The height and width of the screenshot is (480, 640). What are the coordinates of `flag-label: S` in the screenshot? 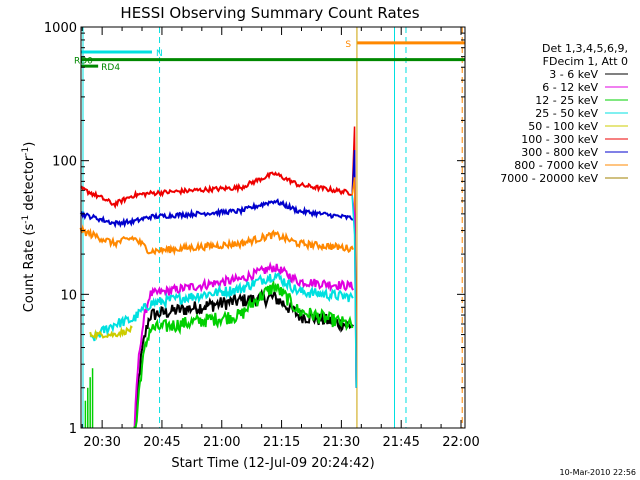 It's located at (348, 45).